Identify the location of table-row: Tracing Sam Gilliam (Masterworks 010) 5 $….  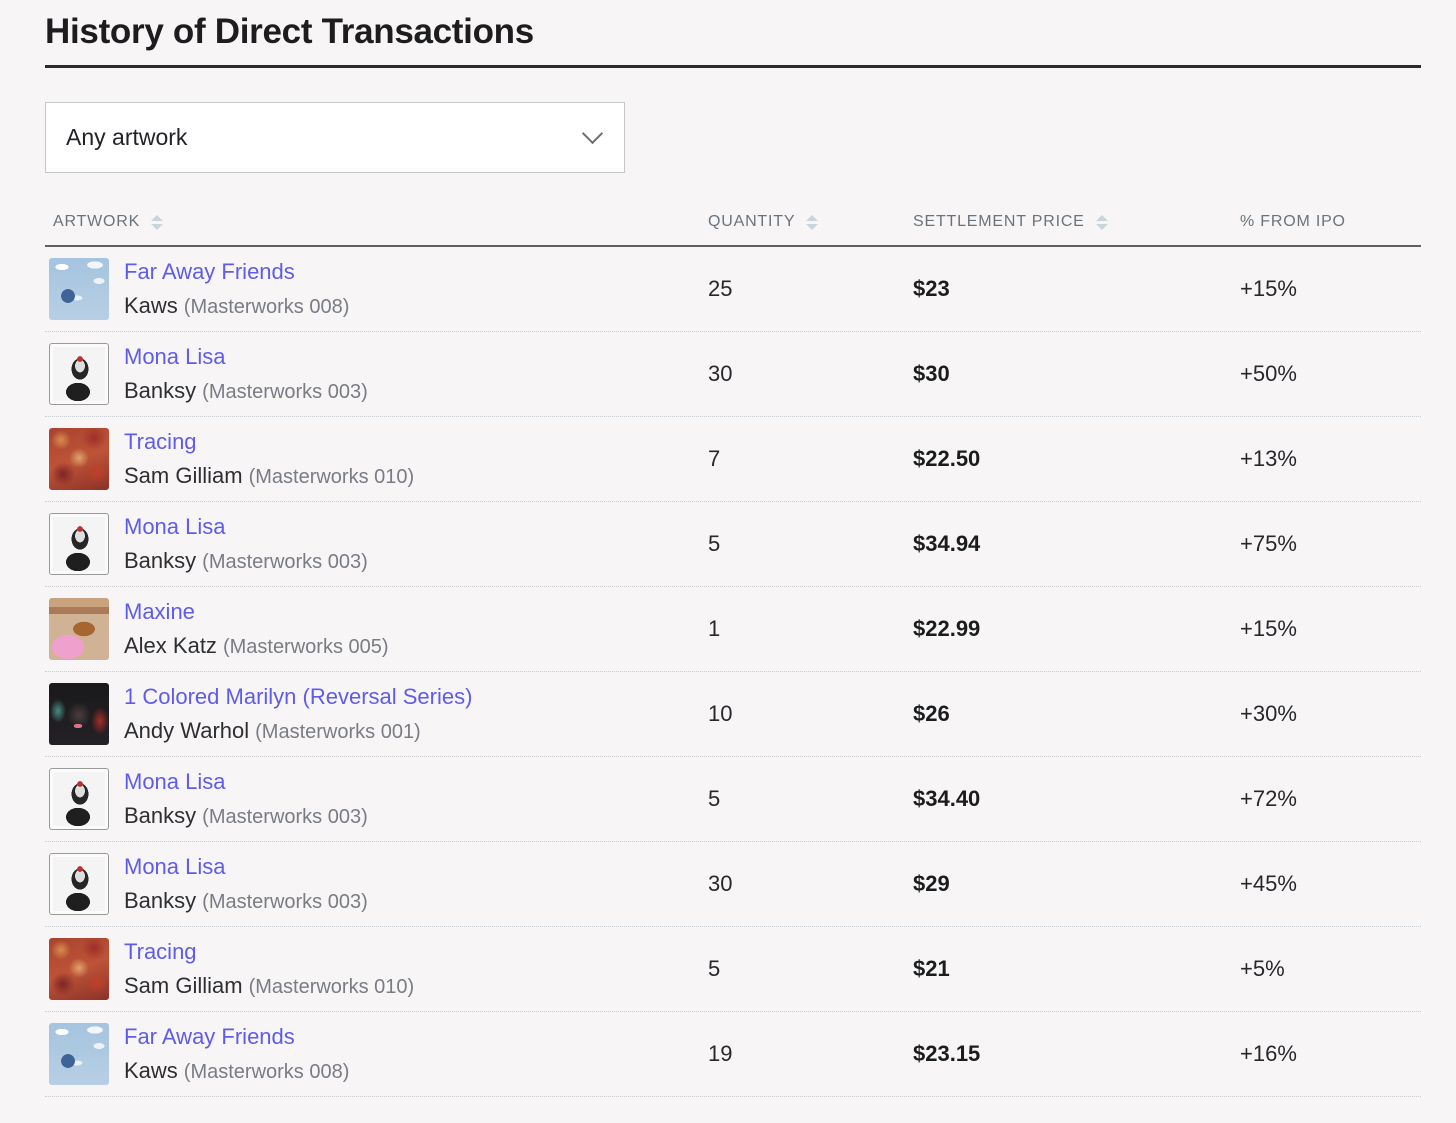
(733, 969).